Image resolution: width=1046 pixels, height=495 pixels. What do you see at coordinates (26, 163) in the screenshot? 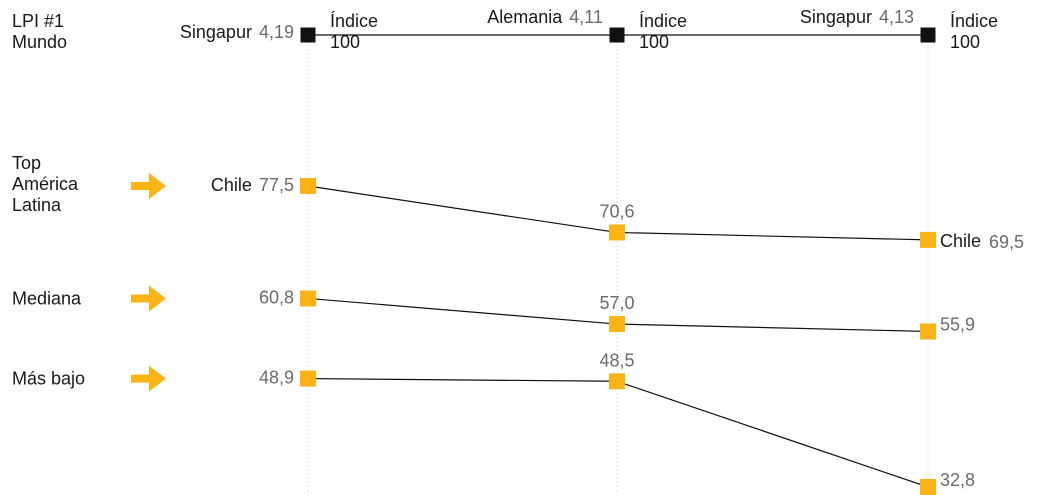
I see `series-label: Top` at bounding box center [26, 163].